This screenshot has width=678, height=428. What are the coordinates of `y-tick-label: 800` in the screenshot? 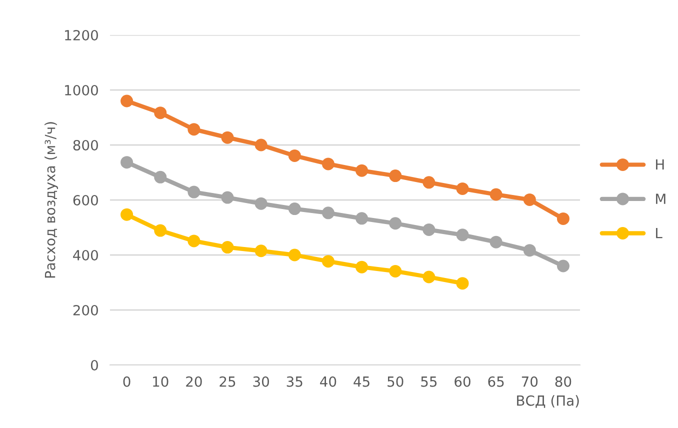 It's located at (85, 145).